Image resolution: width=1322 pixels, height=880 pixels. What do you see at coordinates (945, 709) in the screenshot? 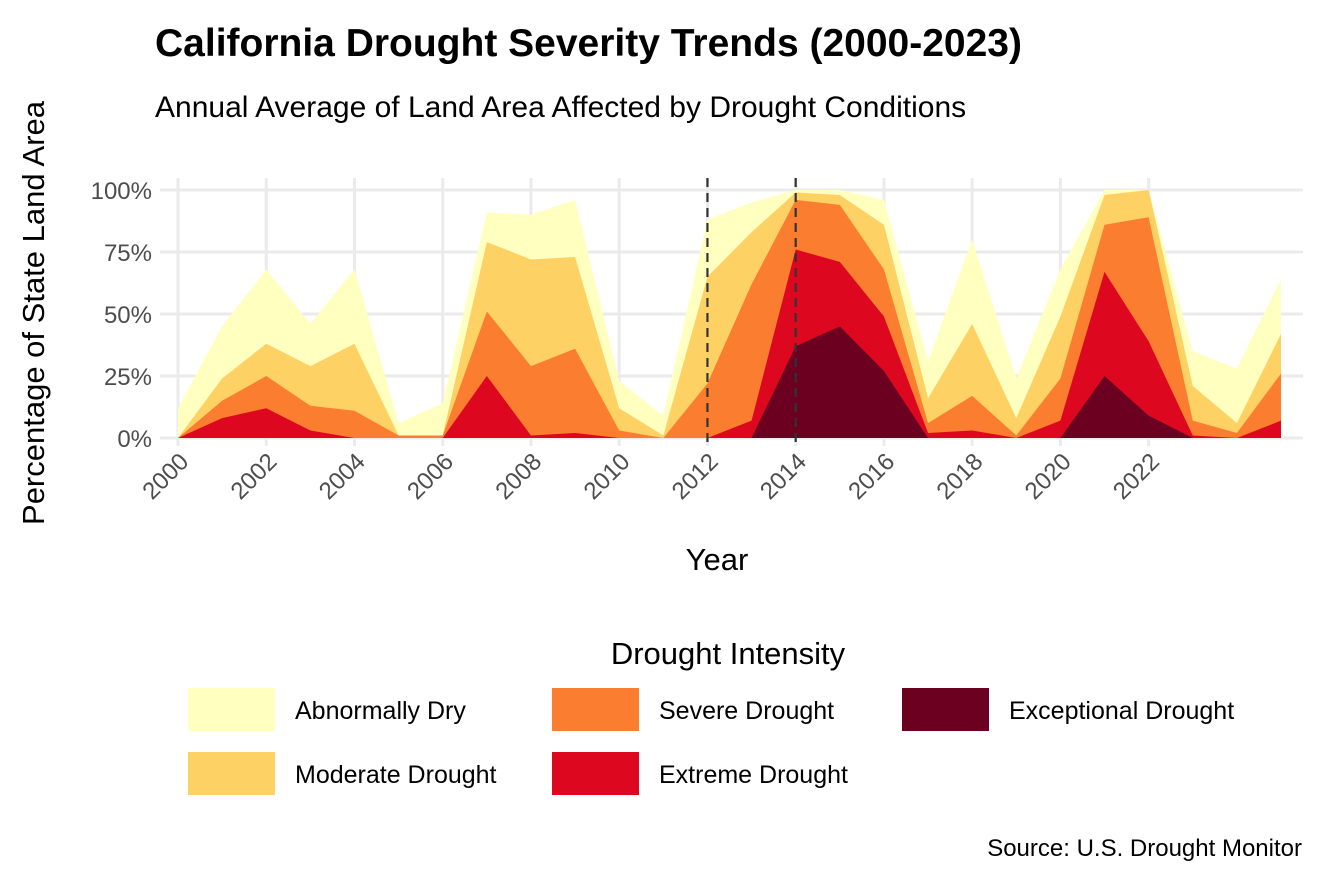
I see `legend-key-exceptional-drought` at bounding box center [945, 709].